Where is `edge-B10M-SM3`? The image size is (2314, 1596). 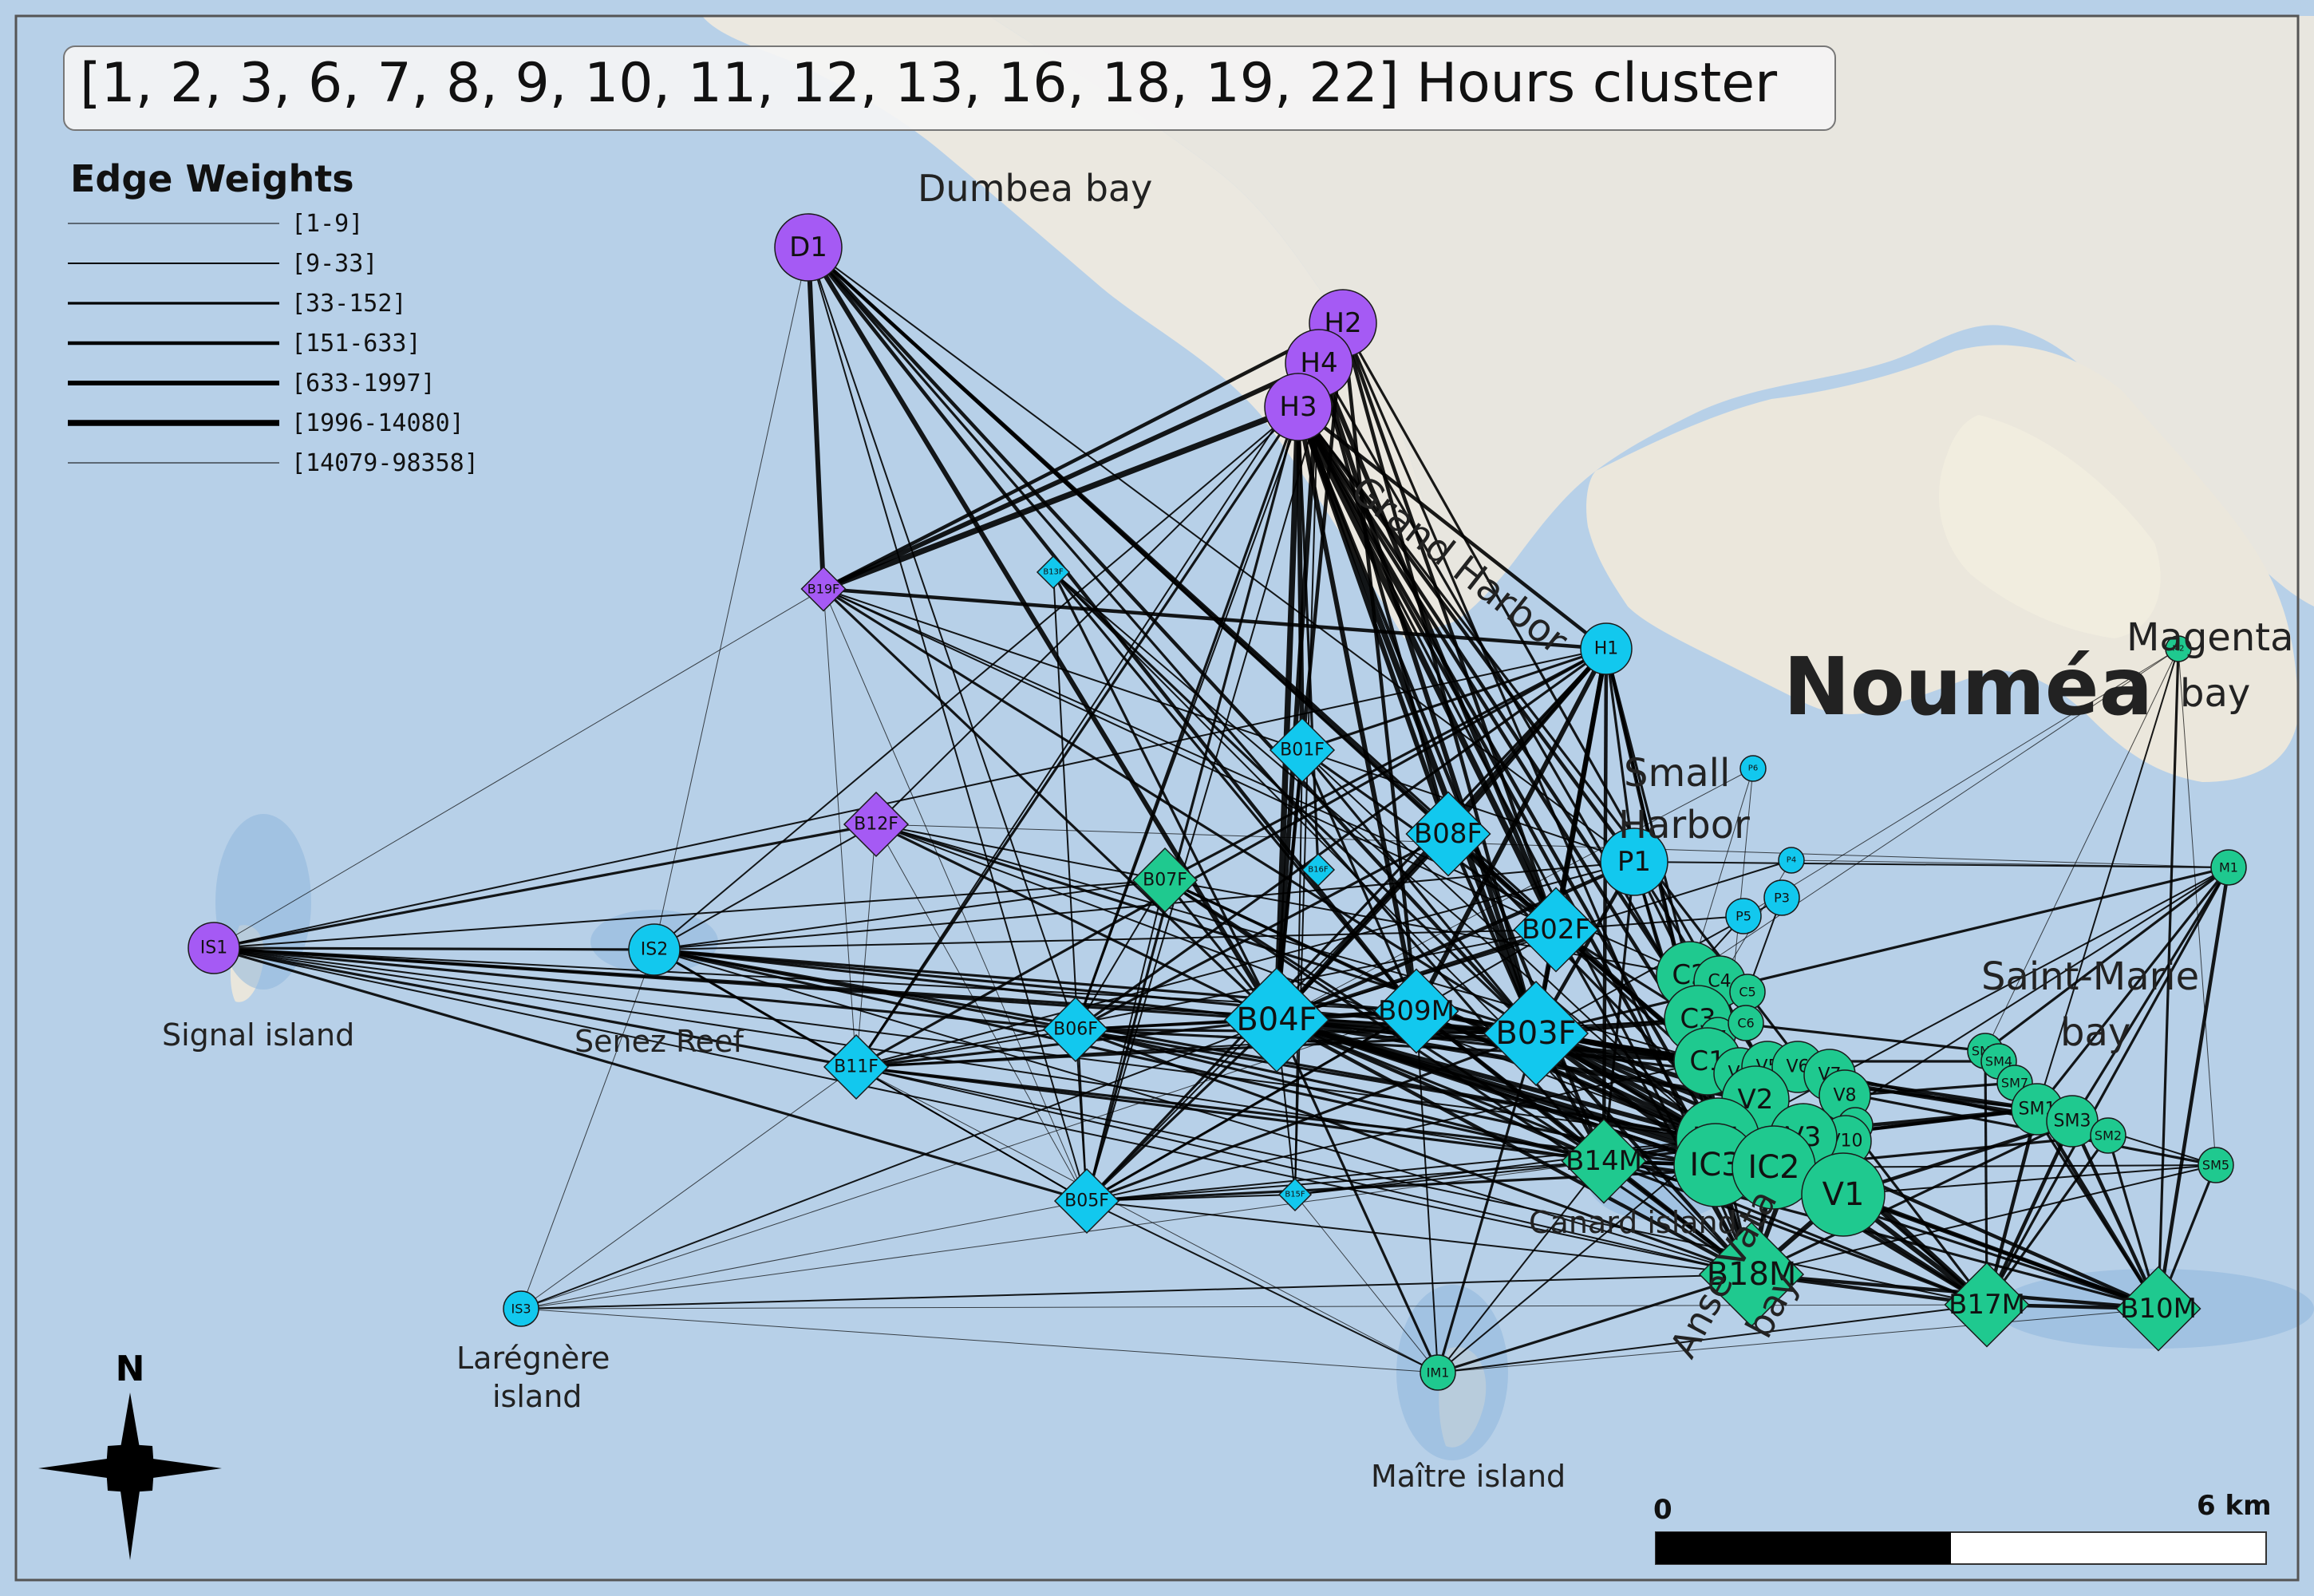 edge-B10M-SM3 is located at coordinates (2115, 1215).